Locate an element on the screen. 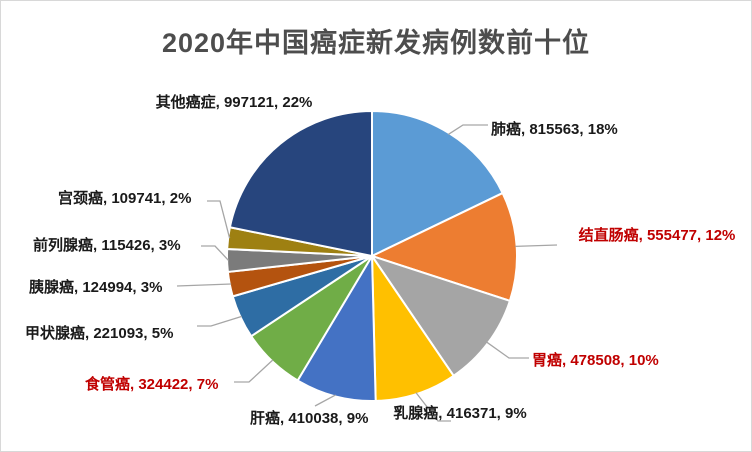 The width and height of the screenshot is (752, 452). slice-label-4: 肝癌, 410038, 9% is located at coordinates (309, 418).